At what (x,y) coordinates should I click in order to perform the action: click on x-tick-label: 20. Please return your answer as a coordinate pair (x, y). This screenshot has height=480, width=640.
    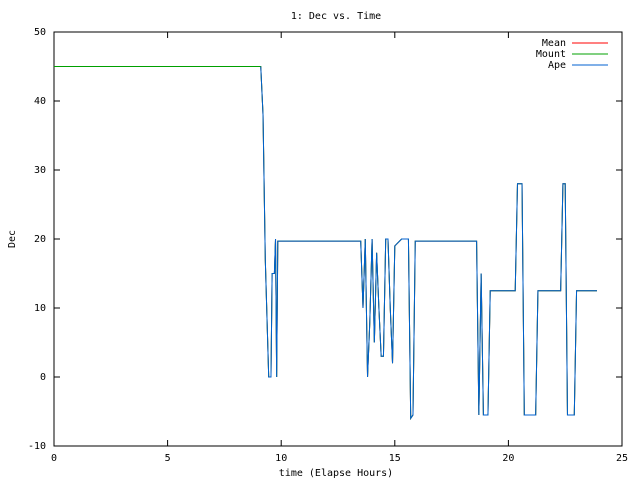
    Looking at the image, I should click on (508, 458).